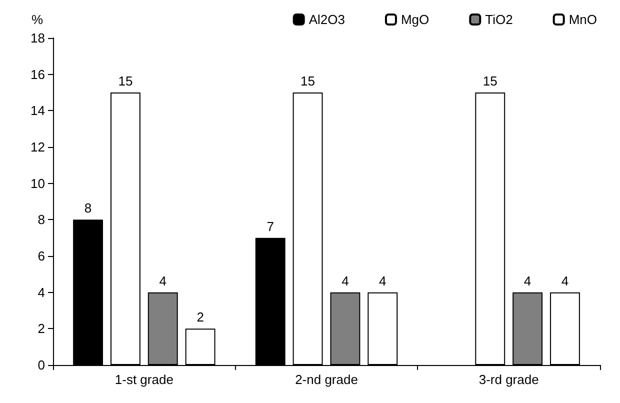 Image resolution: width=620 pixels, height=403 pixels. I want to click on y-tick-label: 10, so click(37, 183).